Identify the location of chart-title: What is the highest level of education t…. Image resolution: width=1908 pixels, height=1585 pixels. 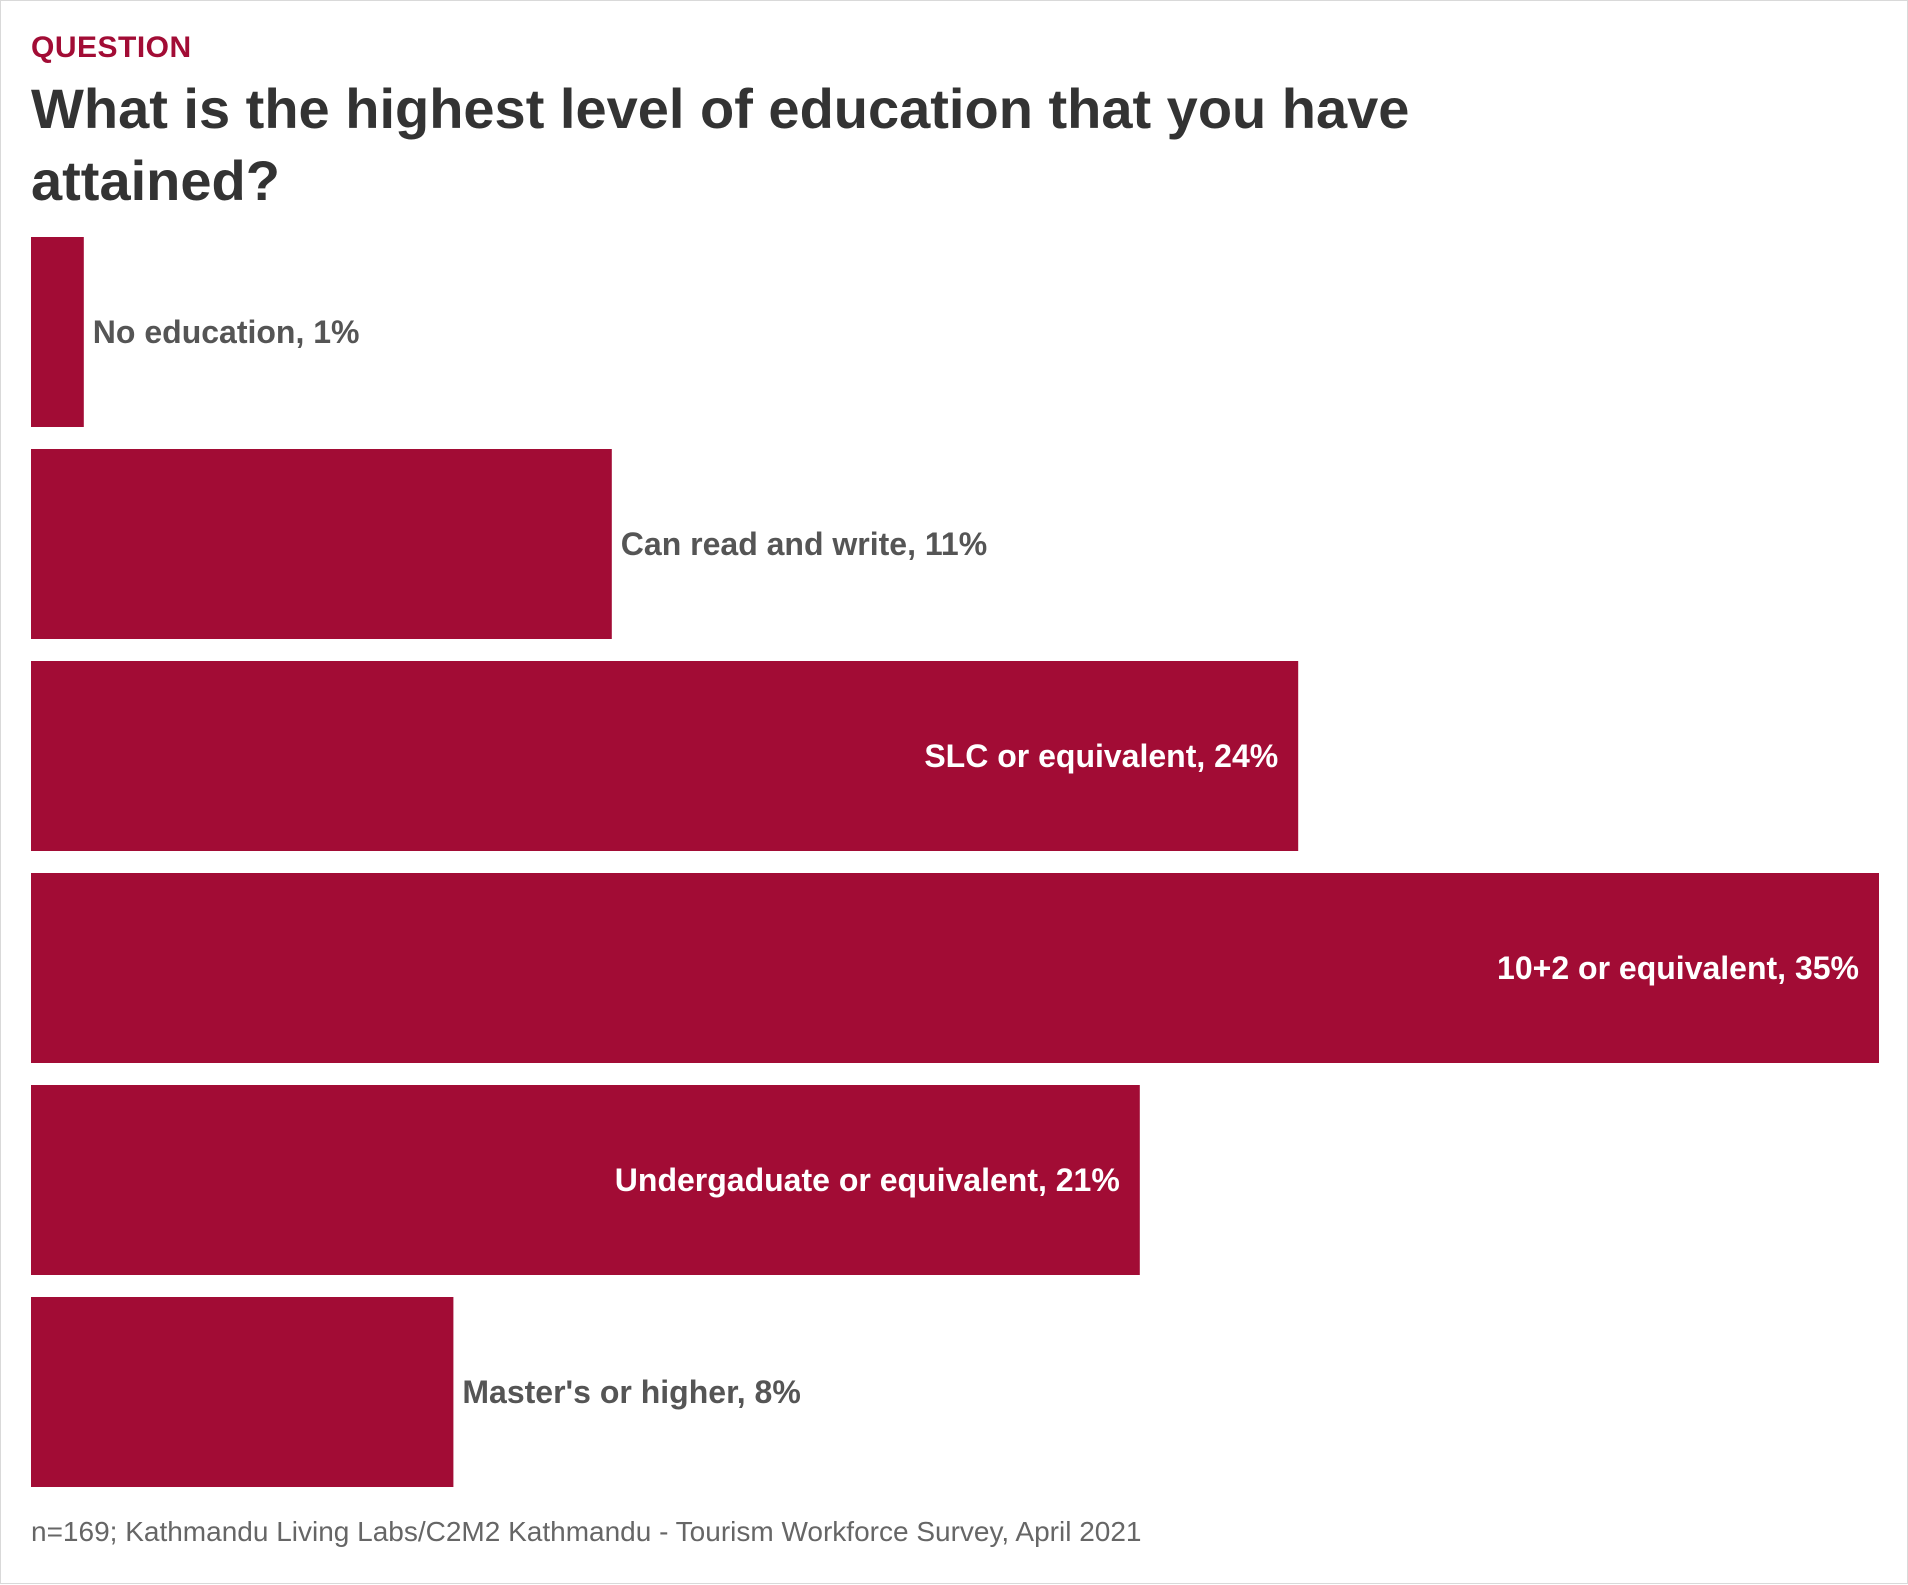
(720, 144).